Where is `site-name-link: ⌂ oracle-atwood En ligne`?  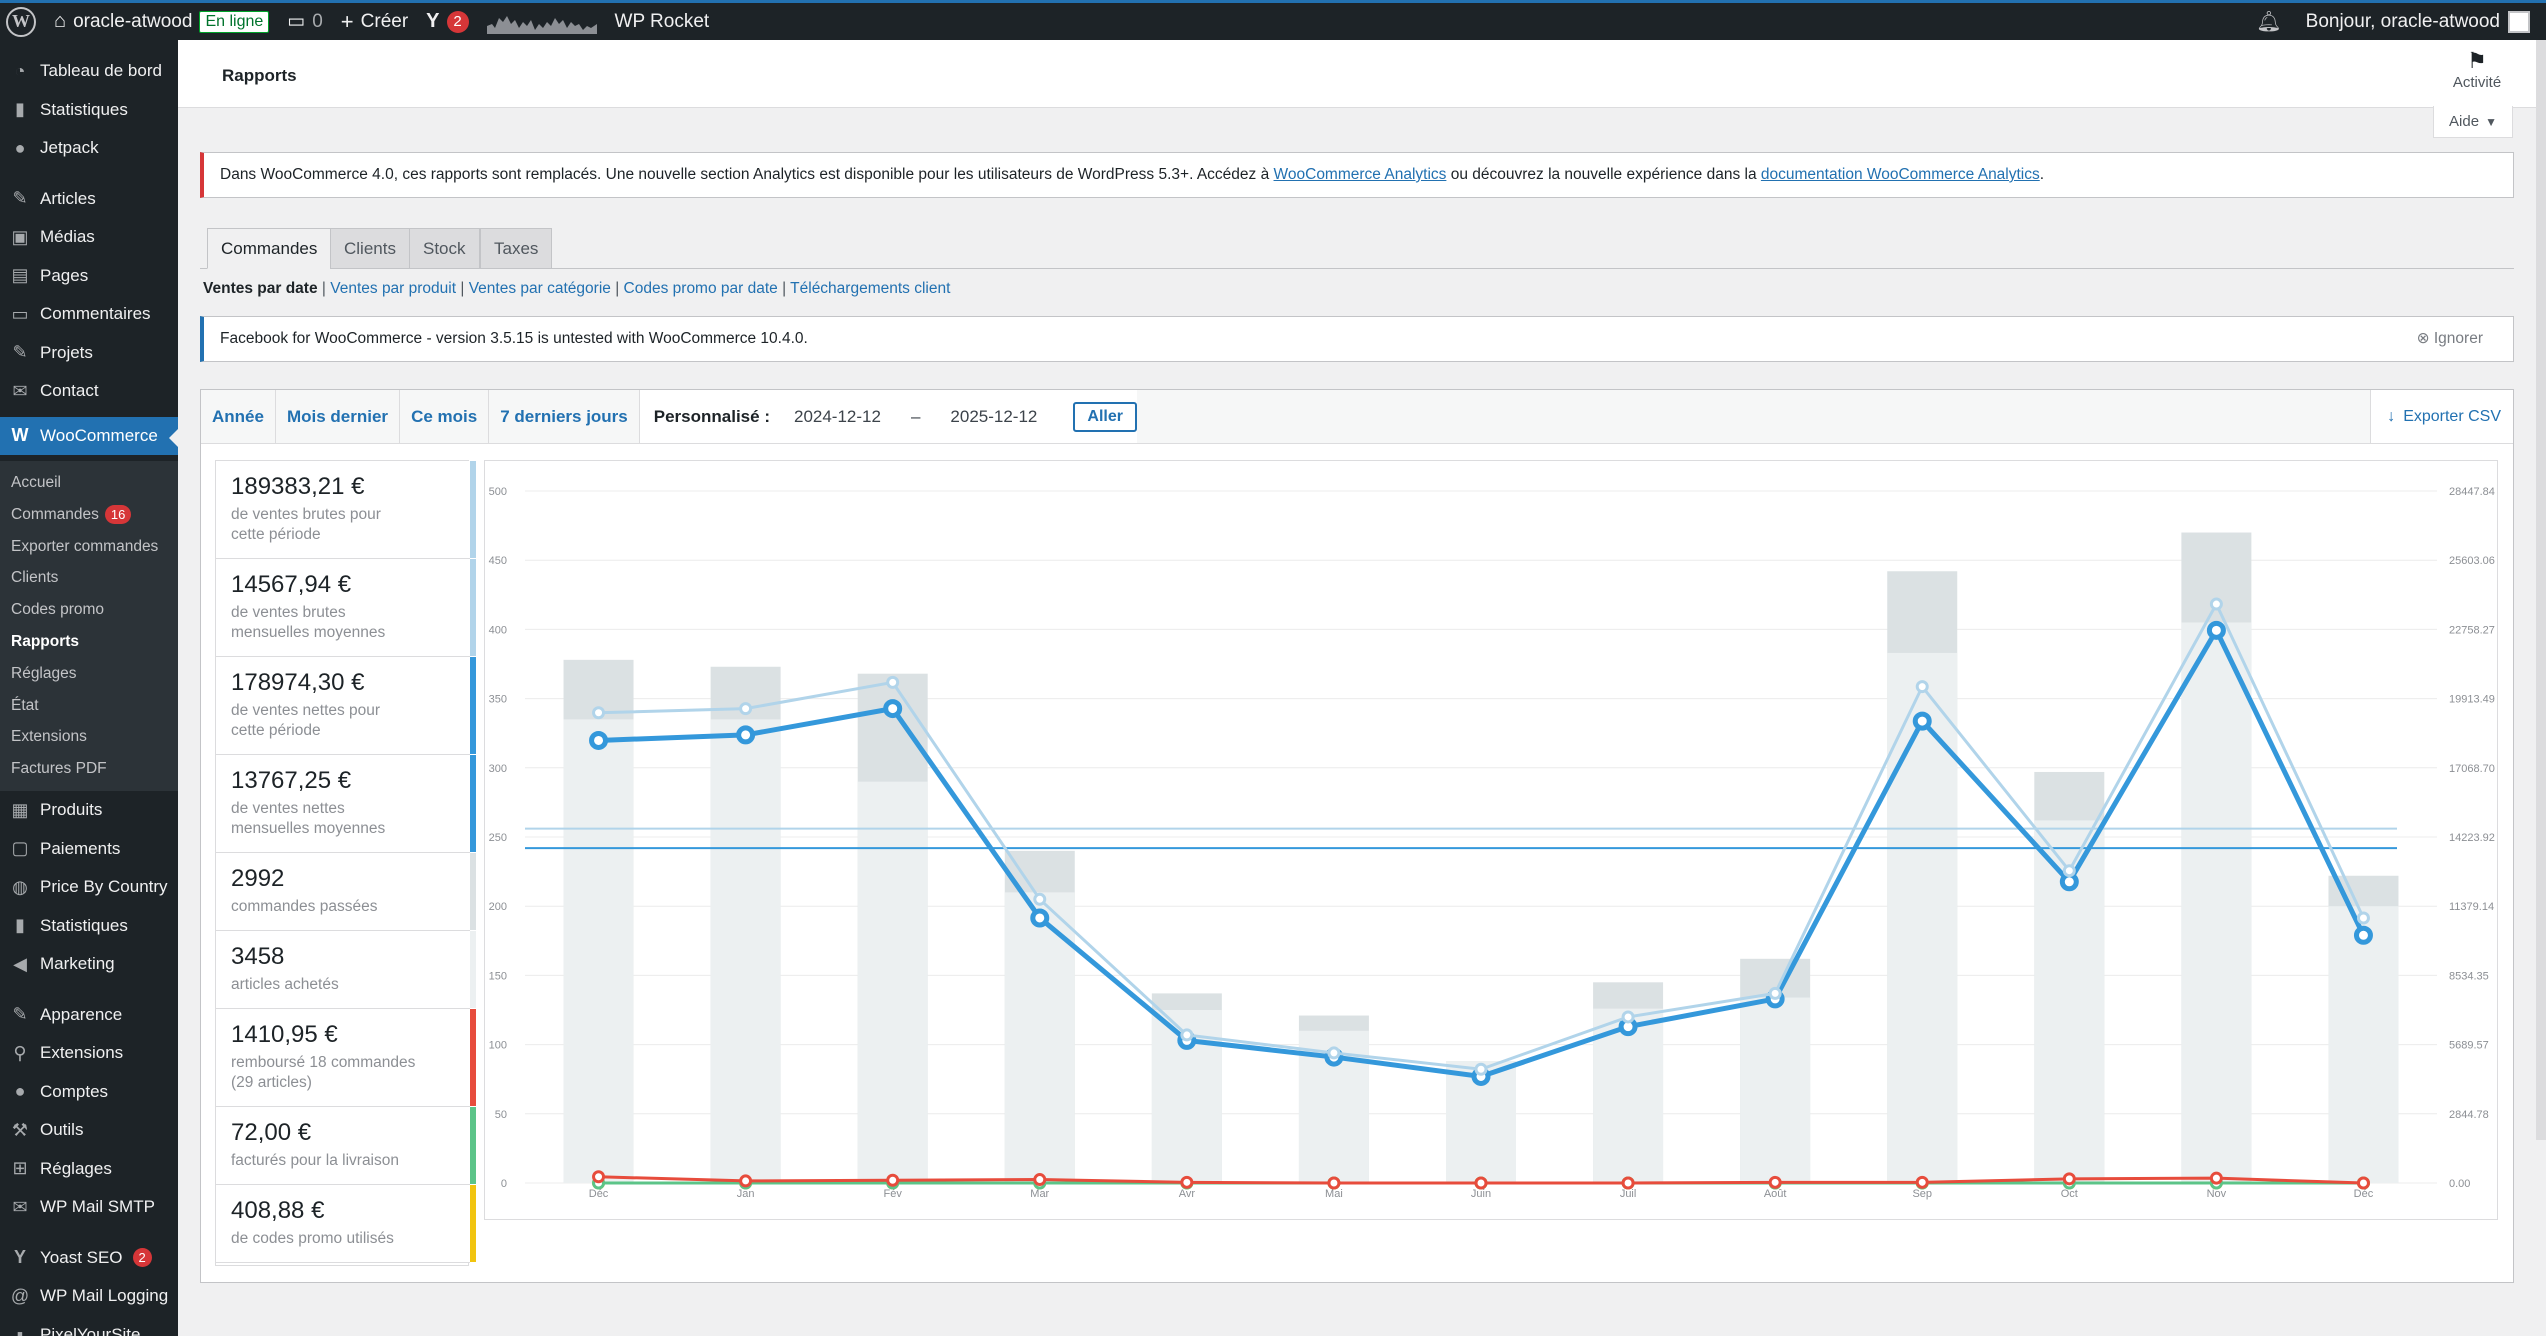 site-name-link: ⌂ oracle-atwood En ligne is located at coordinates (161, 22).